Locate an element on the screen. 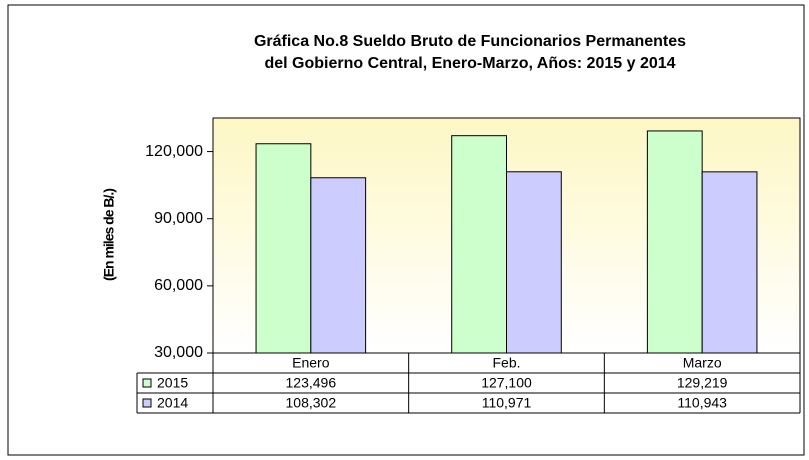 This screenshot has width=809, height=460. y-tick-label: 60,000 is located at coordinates (178, 285).